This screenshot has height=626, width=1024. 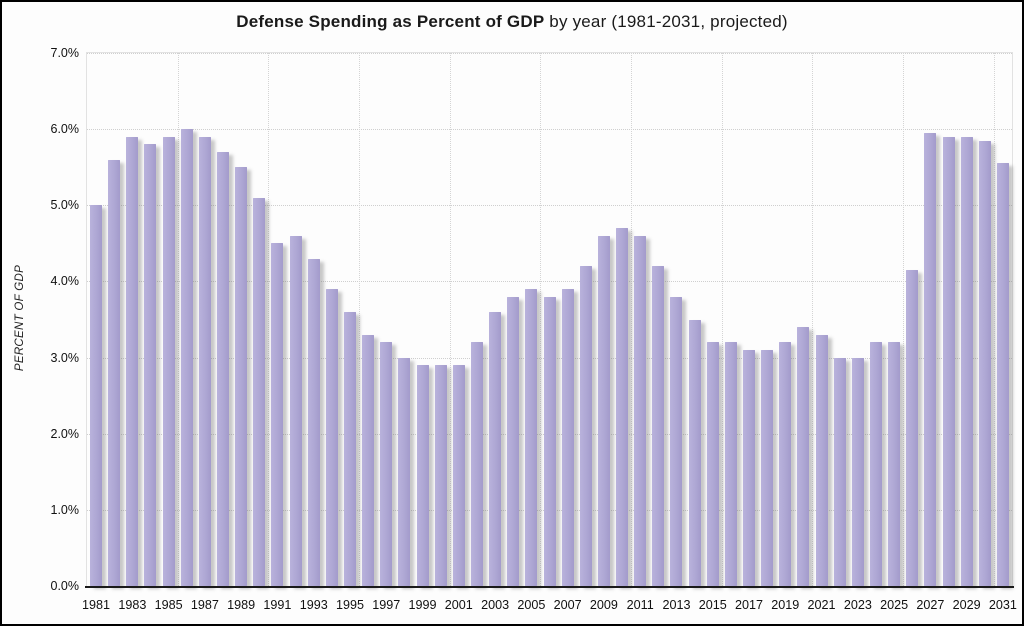 What do you see at coordinates (404, 471) in the screenshot?
I see `bar-1998` at bounding box center [404, 471].